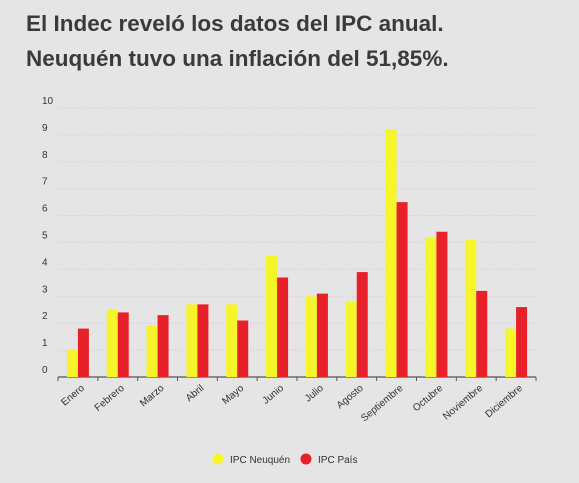 The image size is (579, 483). Describe the element at coordinates (45, 209) in the screenshot. I see `y-tick-label: 6` at that location.